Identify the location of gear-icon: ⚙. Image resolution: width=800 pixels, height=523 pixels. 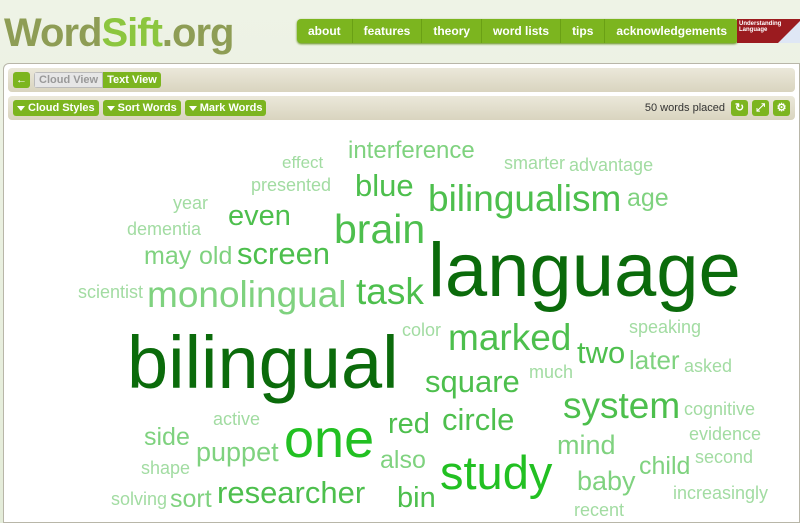
(781, 108).